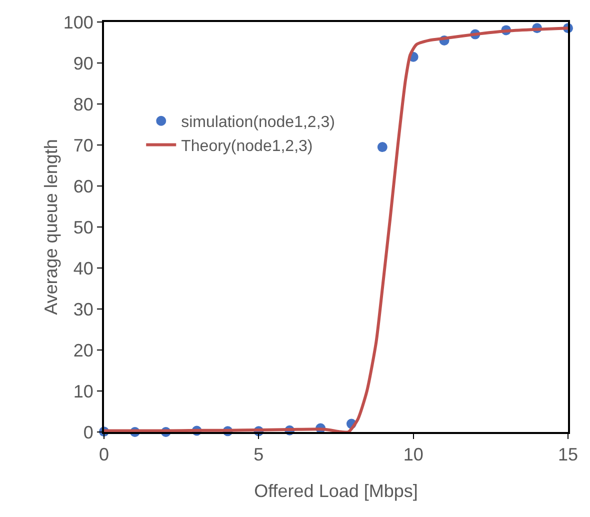 Image resolution: width=590 pixels, height=517 pixels. I want to click on x-tick-label: 5, so click(259, 454).